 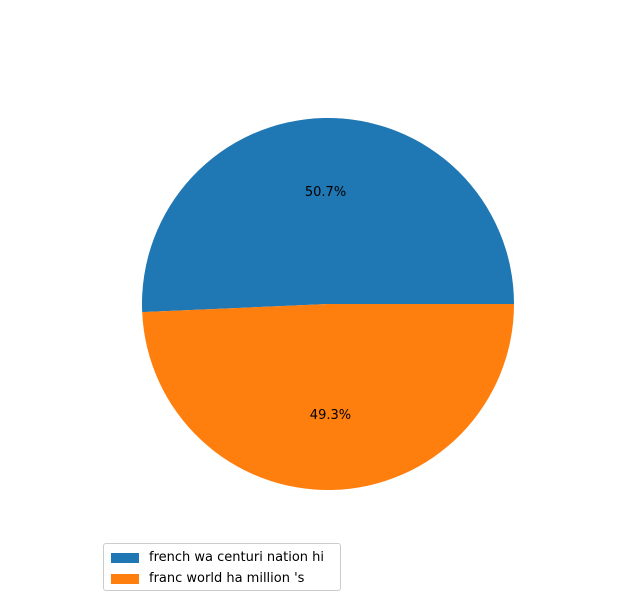 What do you see at coordinates (237, 557) in the screenshot?
I see `legend-label-0: french wa centuri nation hi` at bounding box center [237, 557].